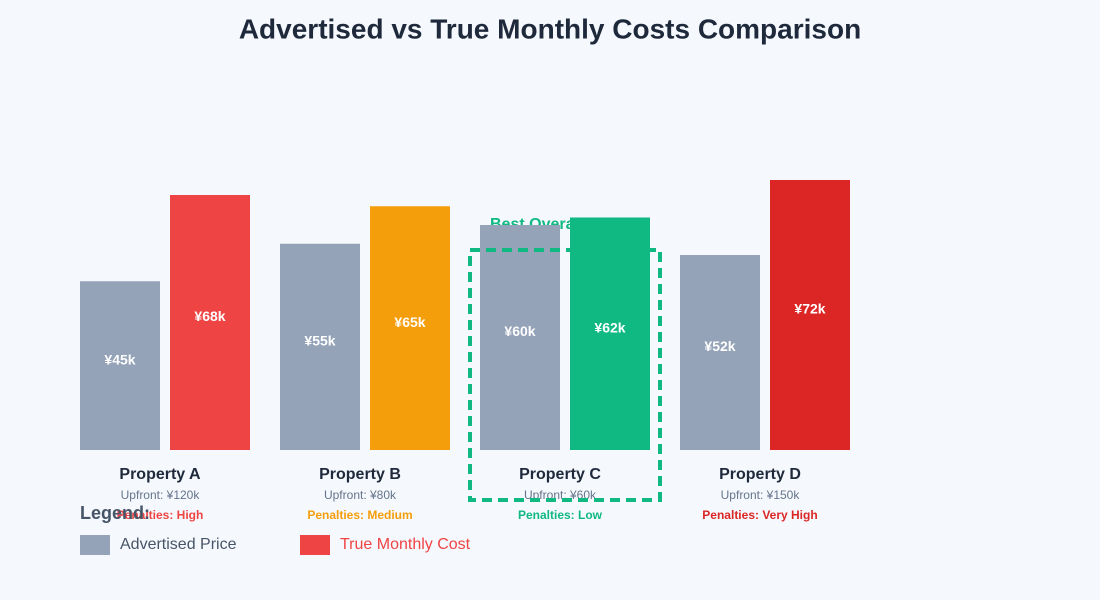  I want to click on upfront-label: Upfront: ¥150k, so click(761, 495).